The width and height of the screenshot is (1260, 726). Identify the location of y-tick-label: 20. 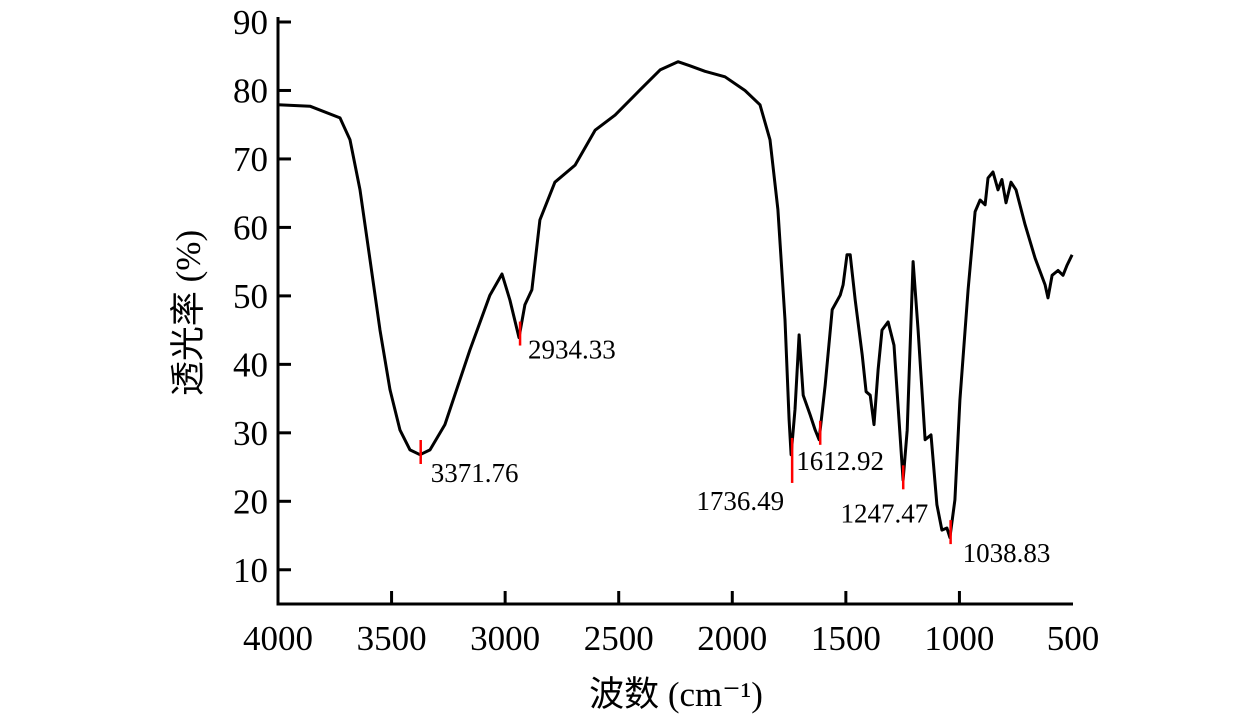
(250, 501).